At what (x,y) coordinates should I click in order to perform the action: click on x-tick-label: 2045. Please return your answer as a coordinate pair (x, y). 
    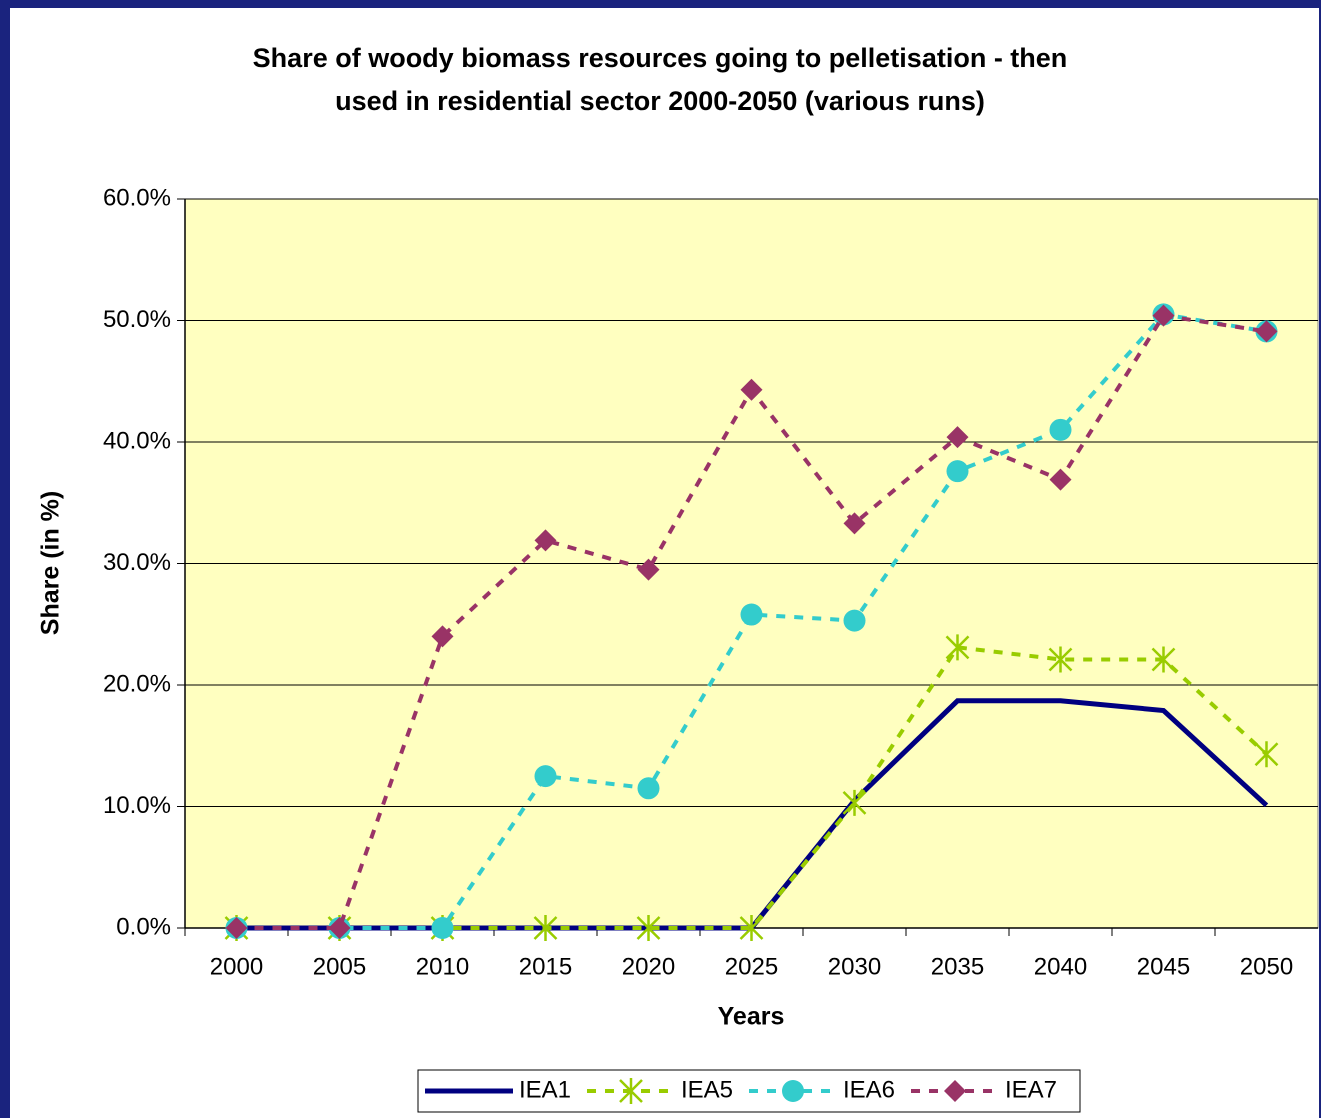
    Looking at the image, I should click on (1163, 966).